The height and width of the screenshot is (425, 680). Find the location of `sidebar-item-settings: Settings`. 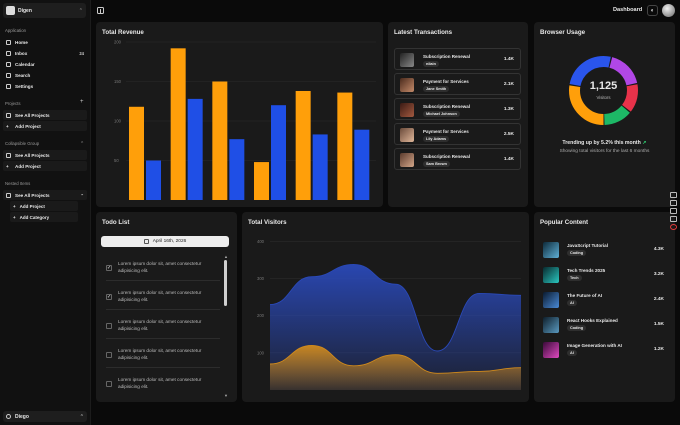

sidebar-item-settings: Settings is located at coordinates (45, 86).